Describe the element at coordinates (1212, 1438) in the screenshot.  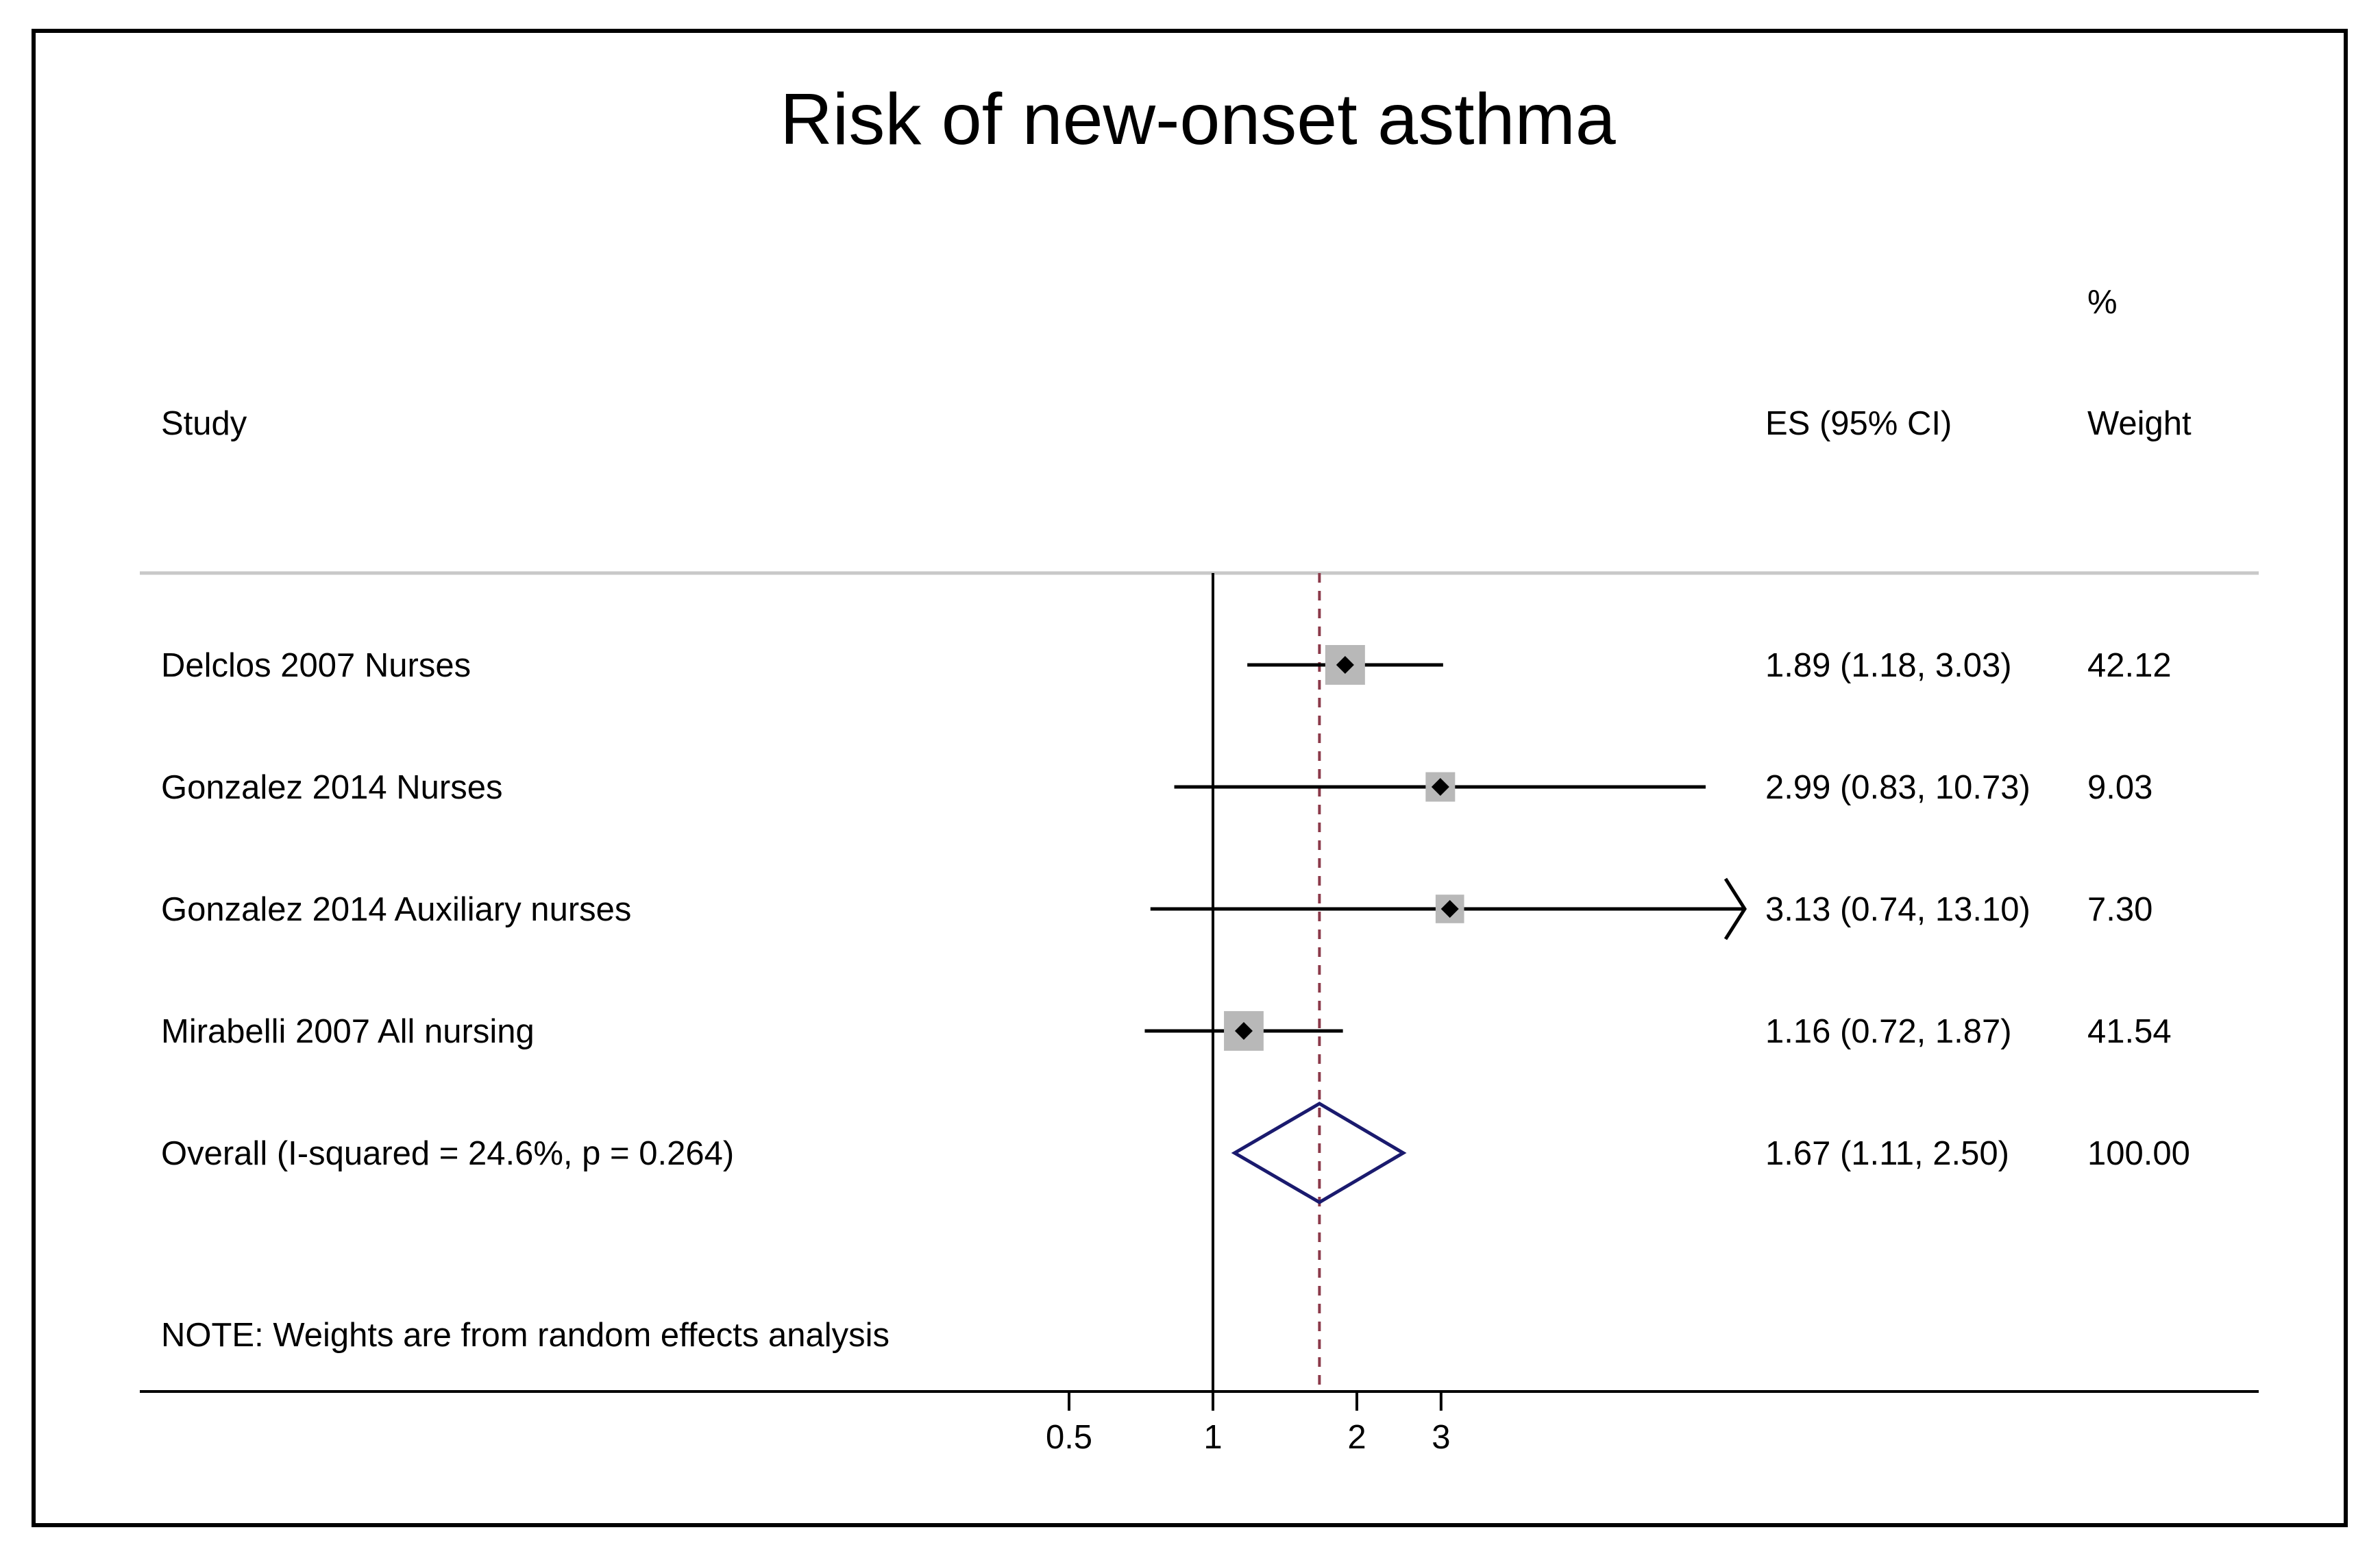
I see `x-tick-label: 1` at that location.